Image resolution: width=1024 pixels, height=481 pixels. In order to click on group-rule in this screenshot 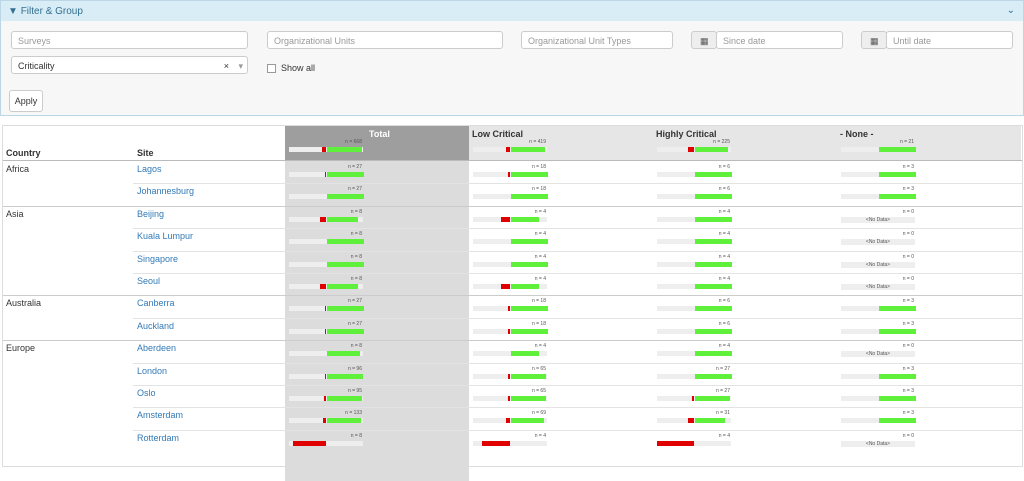, I will do `click(512, 206)`.